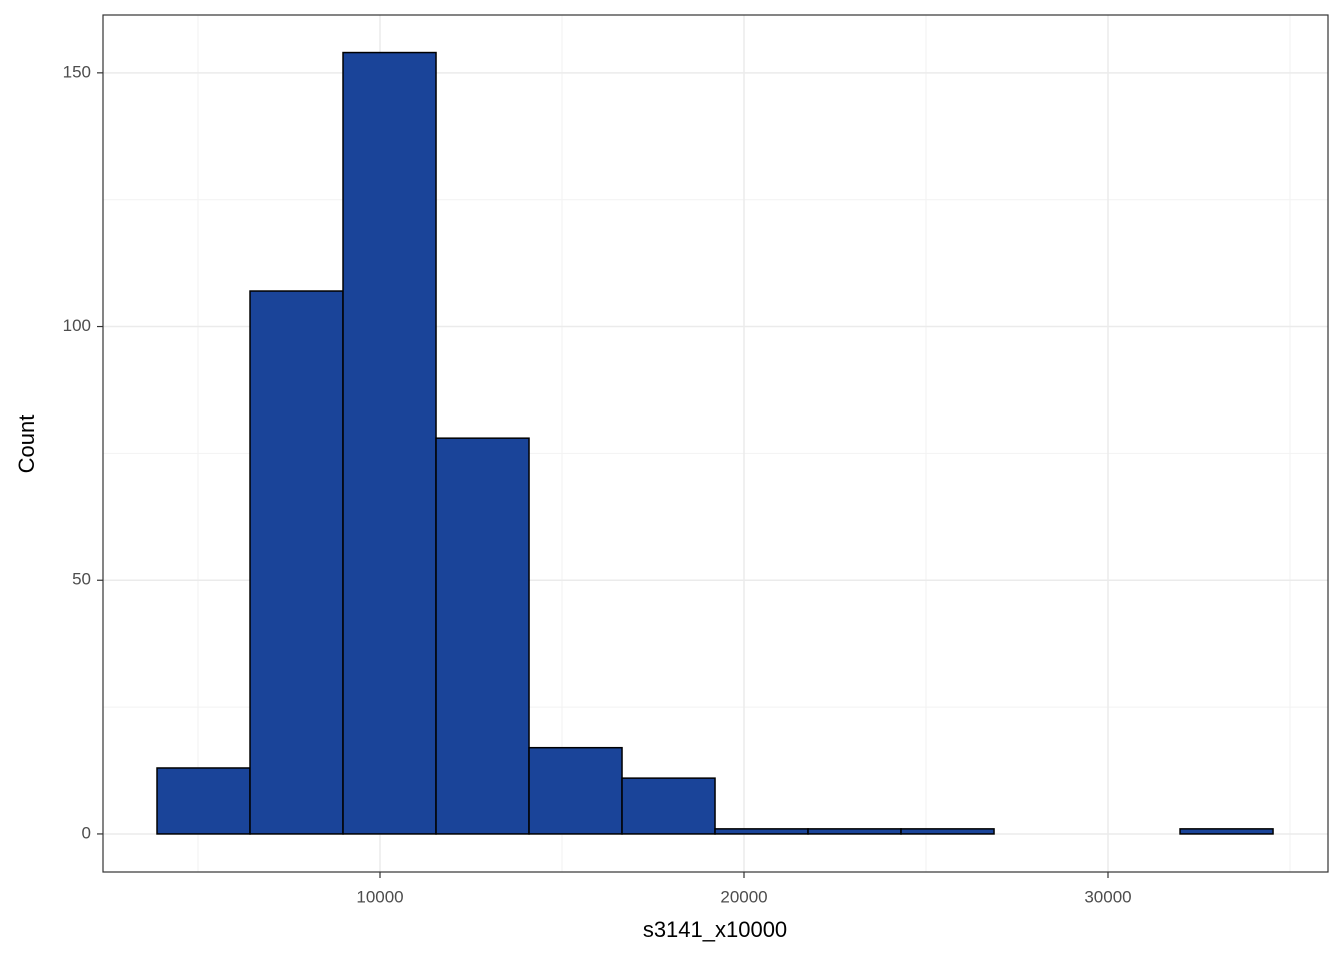  I want to click on x-tick-label: 20000, so click(743, 896).